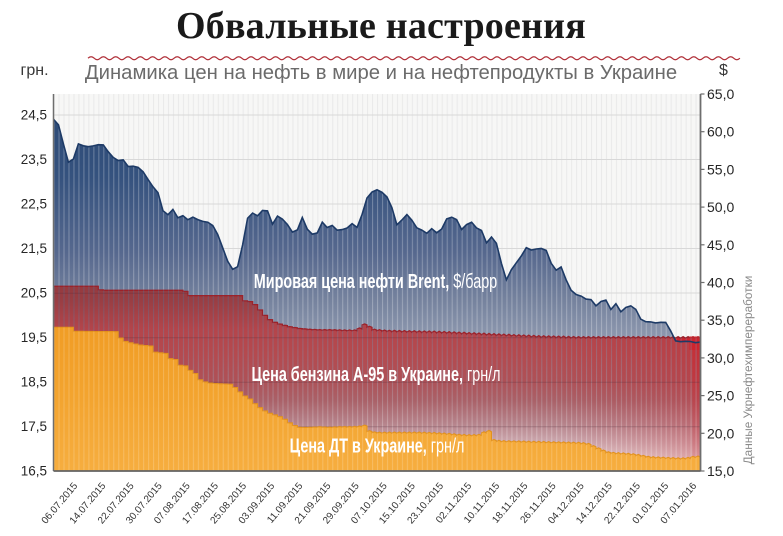  Describe the element at coordinates (34, 159) in the screenshot. I see `svg-text: 23,5` at that location.